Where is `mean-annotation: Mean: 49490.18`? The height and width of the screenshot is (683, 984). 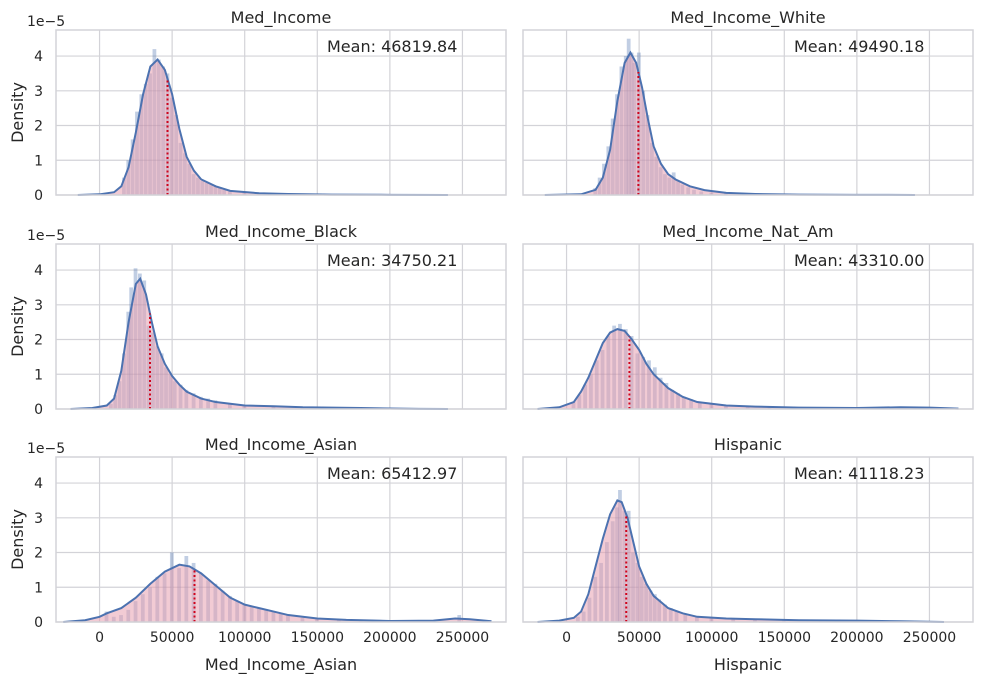
mean-annotation: Mean: 49490.18 is located at coordinates (859, 46).